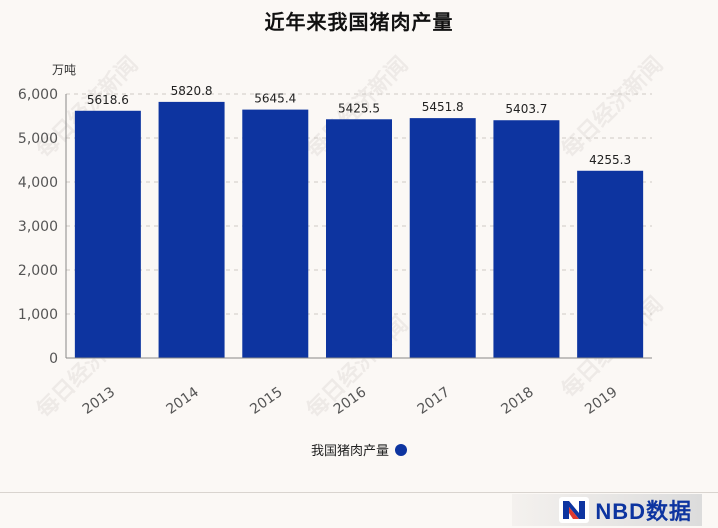 The width and height of the screenshot is (718, 528). Describe the element at coordinates (434, 401) in the screenshot. I see `x-tick-label: 2017` at that location.